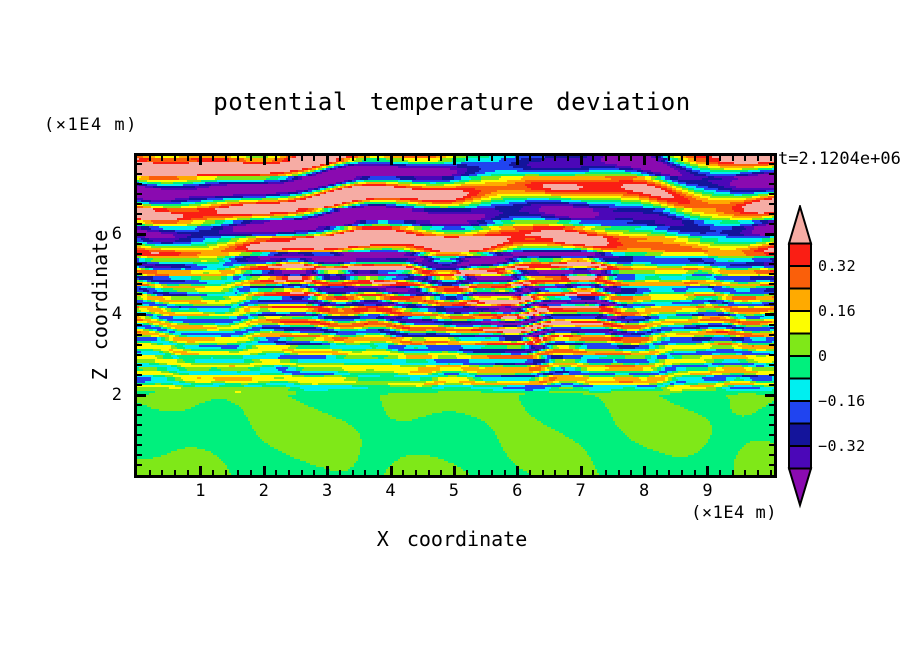 This screenshot has width=904, height=654. What do you see at coordinates (91, 125) in the screenshot?
I see `z-axis-unit-label: (×1E4 m)` at bounding box center [91, 125].